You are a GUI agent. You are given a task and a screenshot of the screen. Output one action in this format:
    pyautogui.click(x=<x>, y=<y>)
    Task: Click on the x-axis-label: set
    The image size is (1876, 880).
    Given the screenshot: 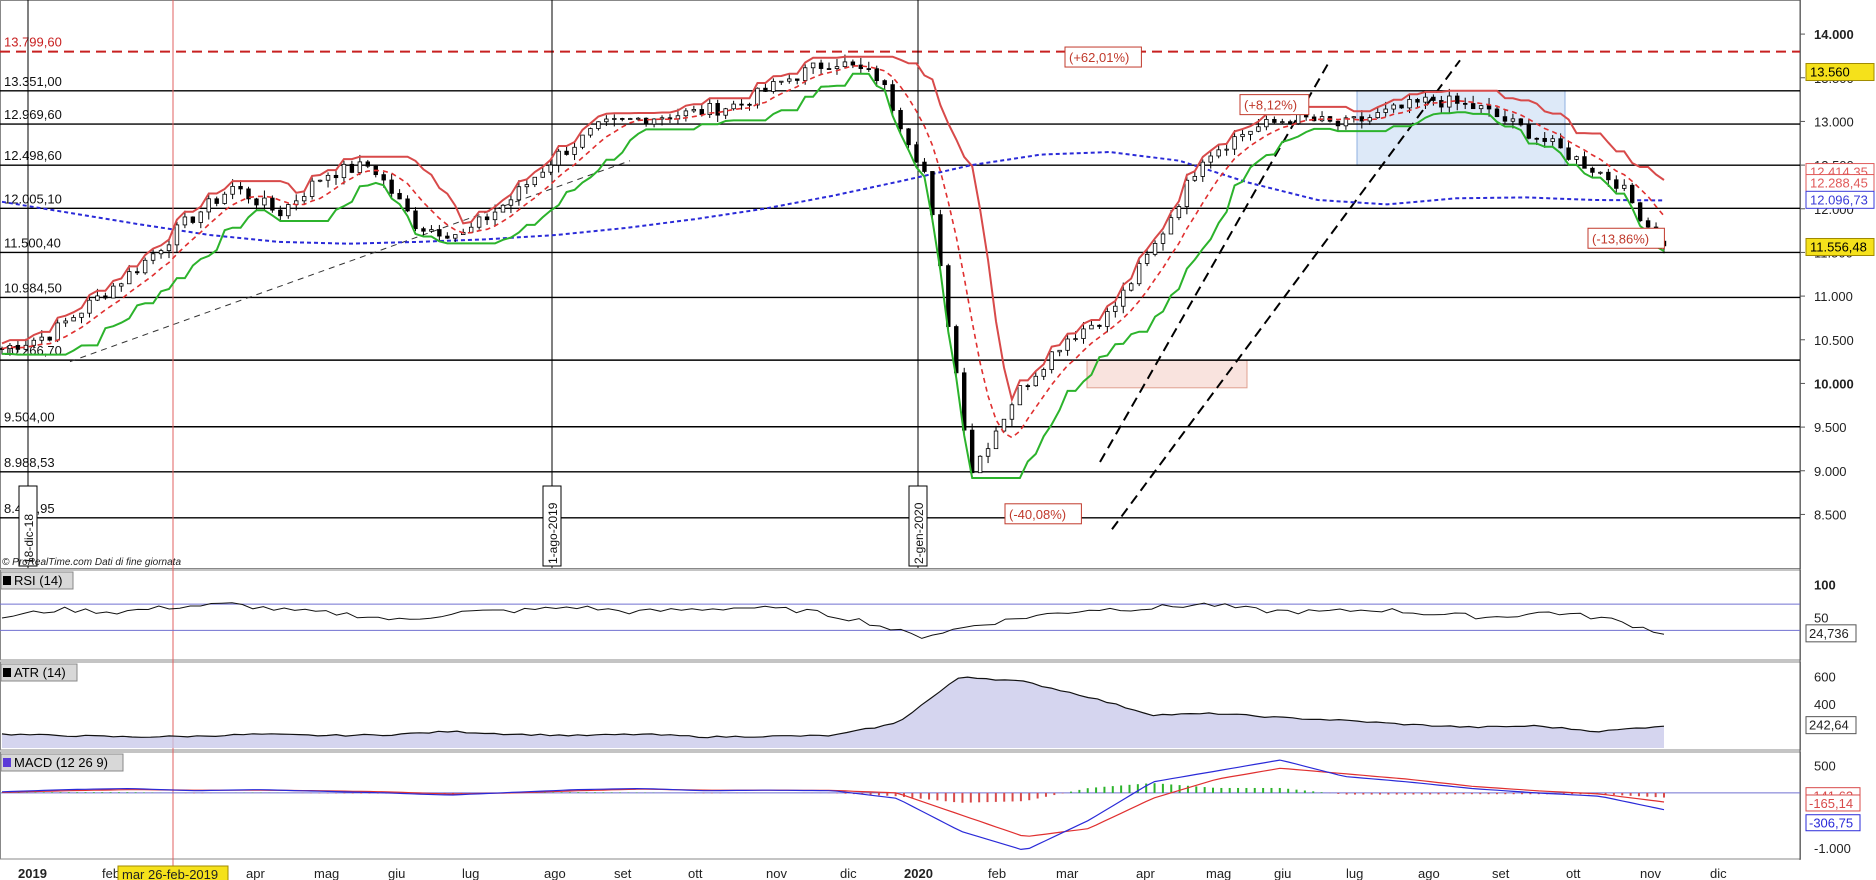 What is the action you would take?
    pyautogui.click(x=623, y=873)
    